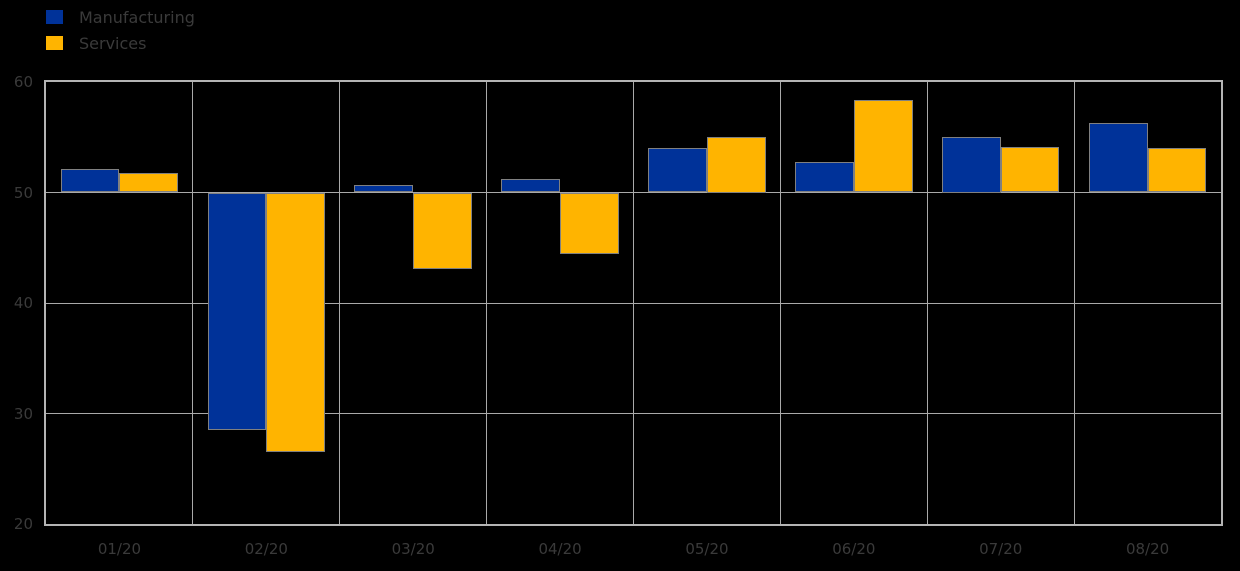 This screenshot has width=1240, height=571. What do you see at coordinates (23, 413) in the screenshot?
I see `y-tick-label-30: 30` at bounding box center [23, 413].